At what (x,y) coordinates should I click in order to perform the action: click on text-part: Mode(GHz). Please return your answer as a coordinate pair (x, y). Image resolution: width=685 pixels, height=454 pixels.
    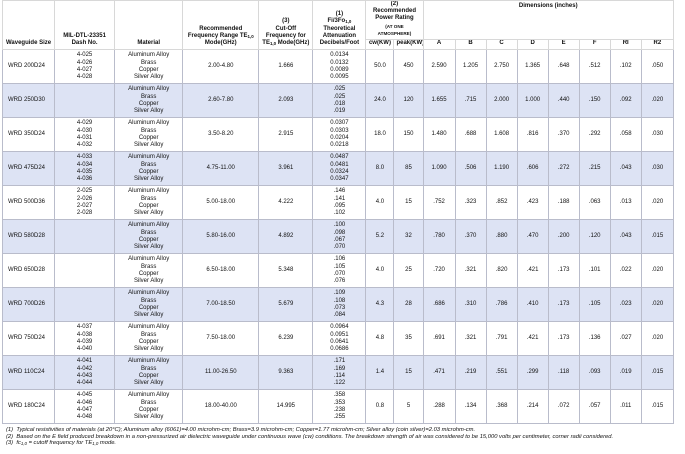
    Looking at the image, I should click on (293, 43).